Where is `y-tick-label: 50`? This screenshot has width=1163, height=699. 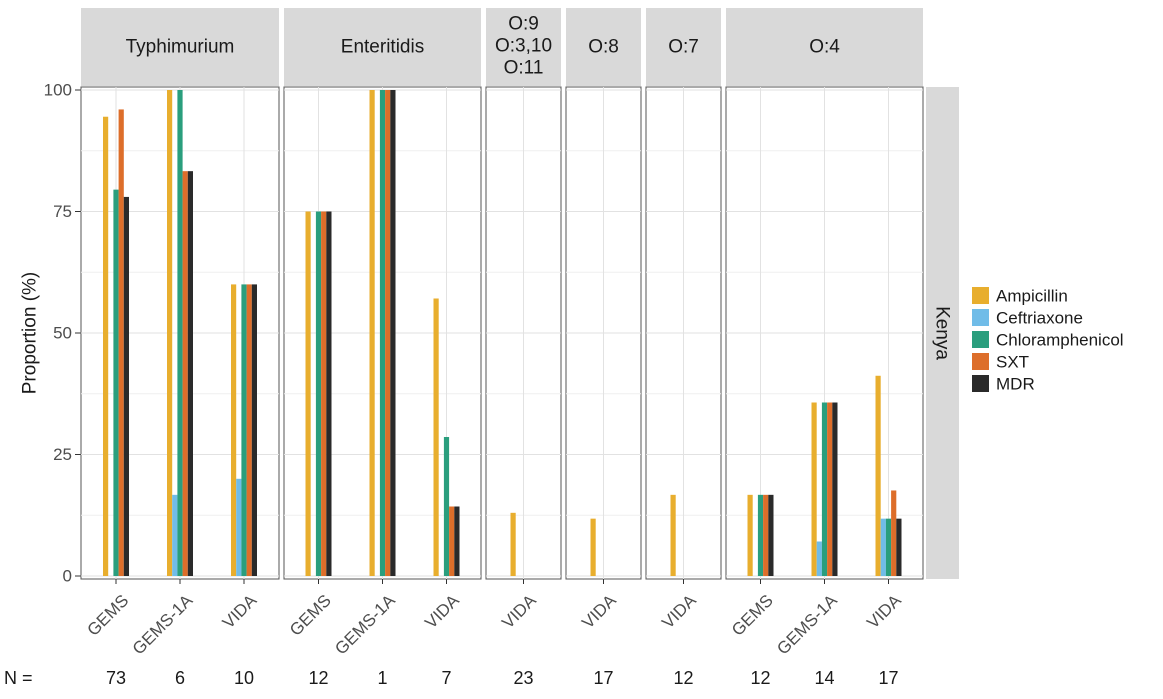 y-tick-label: 50 is located at coordinates (62, 333).